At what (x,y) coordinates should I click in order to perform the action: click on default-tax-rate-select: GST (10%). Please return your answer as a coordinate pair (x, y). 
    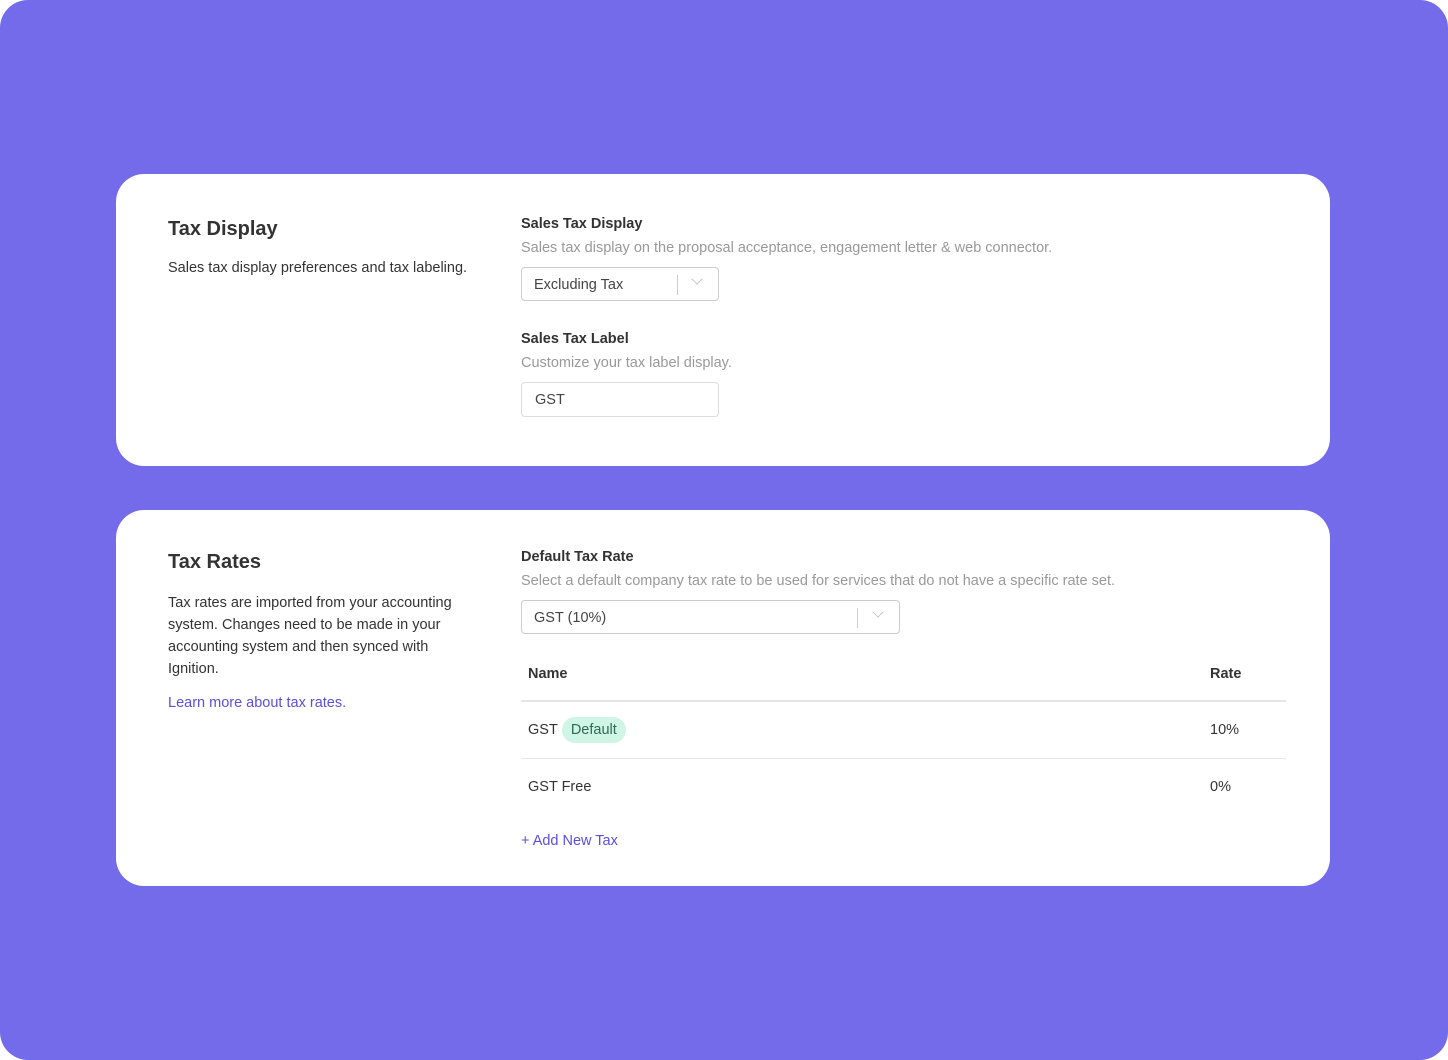
    Looking at the image, I should click on (710, 617).